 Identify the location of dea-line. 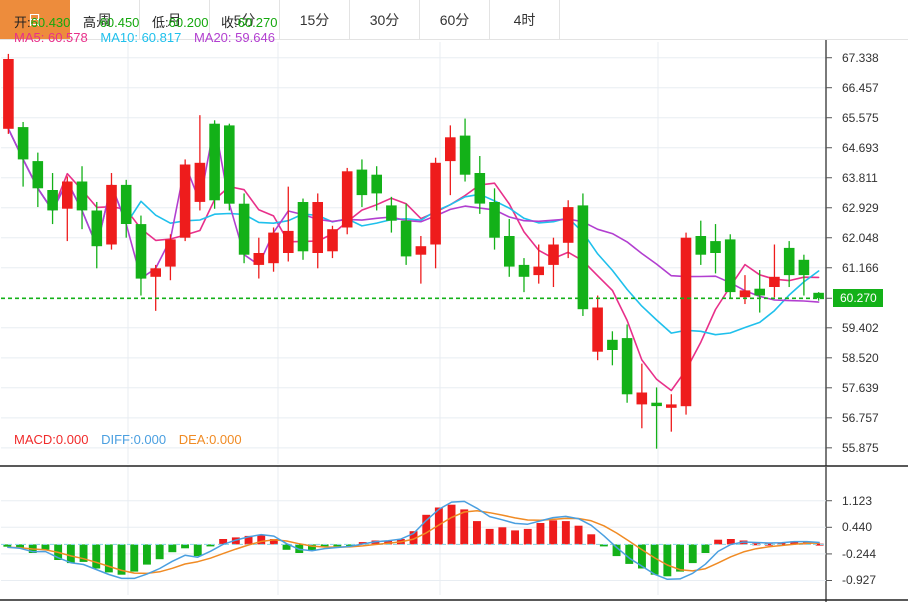
(413, 542).